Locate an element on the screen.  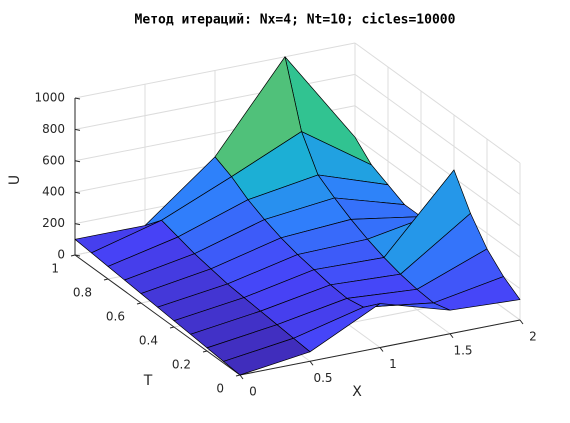
z-tick-label: 200 is located at coordinates (53, 223).